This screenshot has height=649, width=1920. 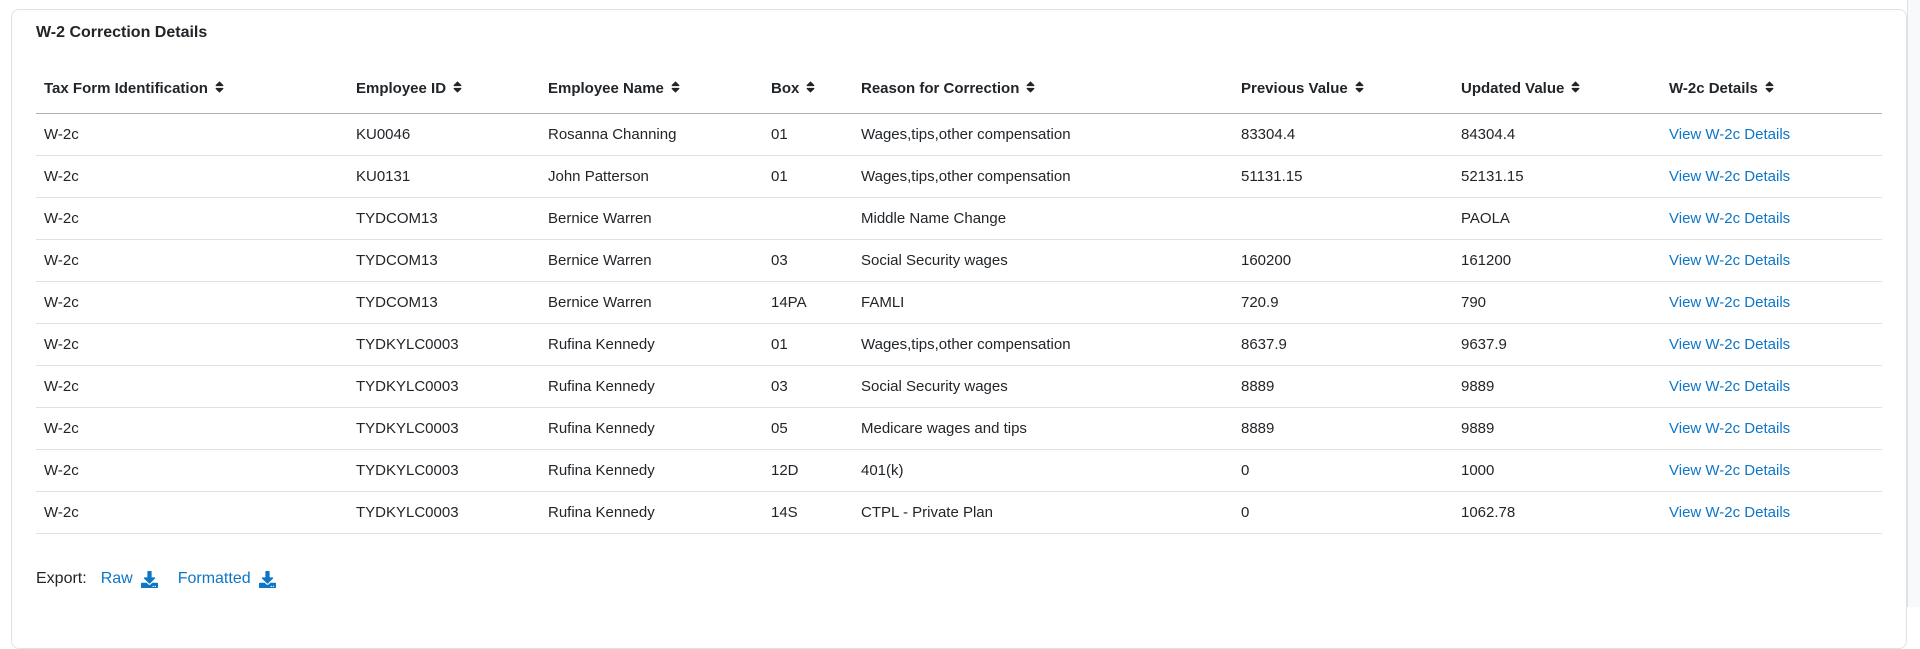 I want to click on scrollbar-track, so click(x=1913, y=303).